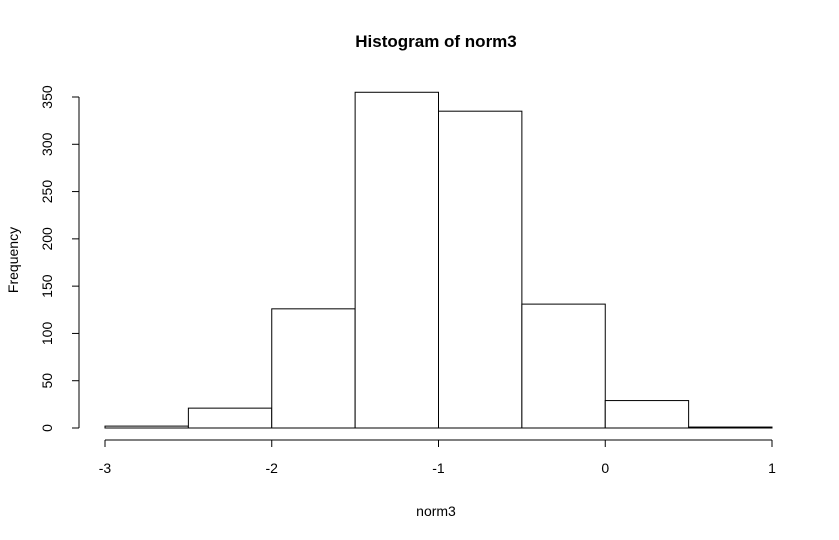 The width and height of the screenshot is (839, 540). What do you see at coordinates (47, 144) in the screenshot?
I see `y-tick-label: 300` at bounding box center [47, 144].